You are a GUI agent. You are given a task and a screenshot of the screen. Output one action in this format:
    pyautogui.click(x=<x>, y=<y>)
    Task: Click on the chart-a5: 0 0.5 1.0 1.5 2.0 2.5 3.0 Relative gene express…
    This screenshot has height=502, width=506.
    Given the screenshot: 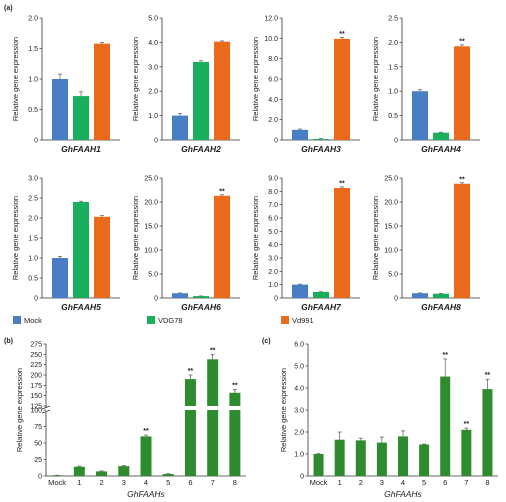 What is the action you would take?
    pyautogui.click(x=65, y=244)
    